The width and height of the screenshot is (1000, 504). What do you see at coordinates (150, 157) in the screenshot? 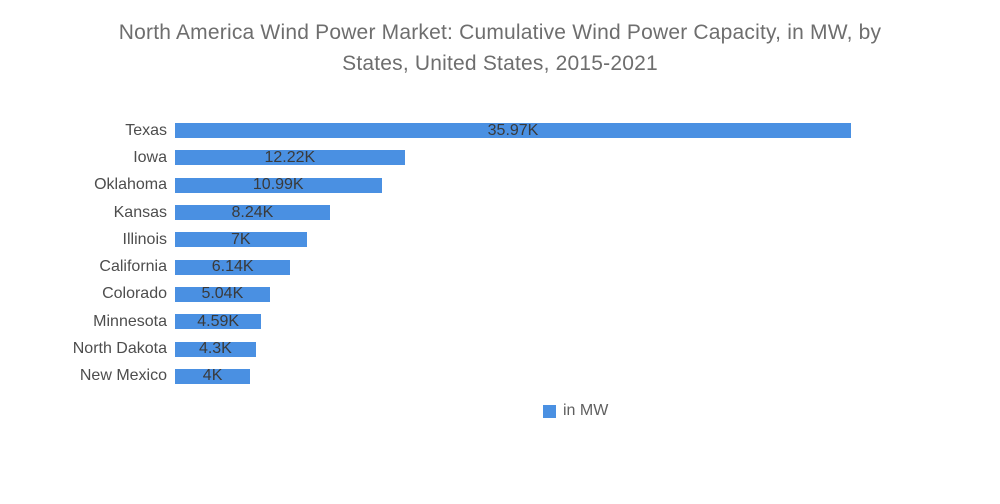
I see `category-label: Iowa` at bounding box center [150, 157].